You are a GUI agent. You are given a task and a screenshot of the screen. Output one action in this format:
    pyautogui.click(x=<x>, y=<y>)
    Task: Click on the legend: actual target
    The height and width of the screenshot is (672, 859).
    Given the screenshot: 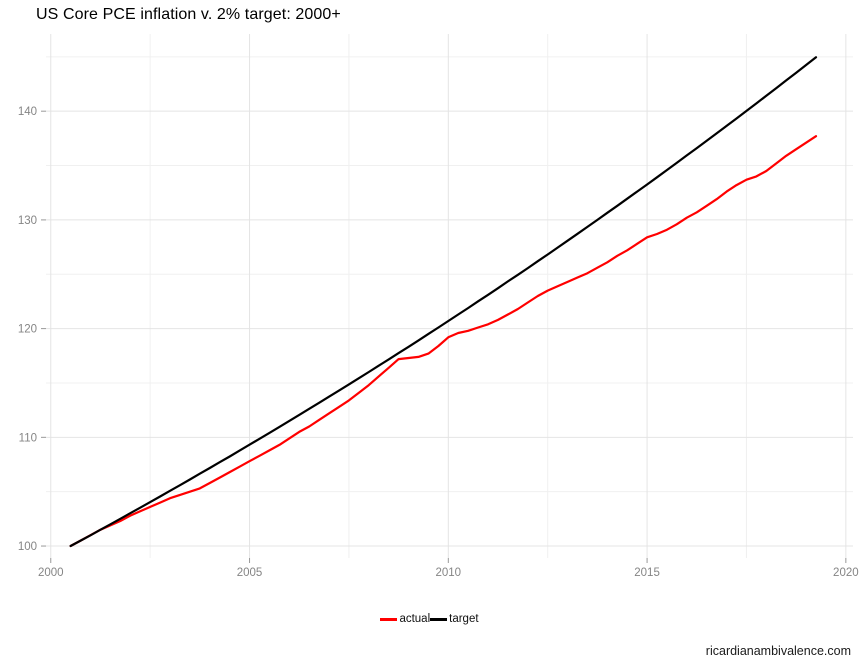 What is the action you would take?
    pyautogui.click(x=429, y=619)
    